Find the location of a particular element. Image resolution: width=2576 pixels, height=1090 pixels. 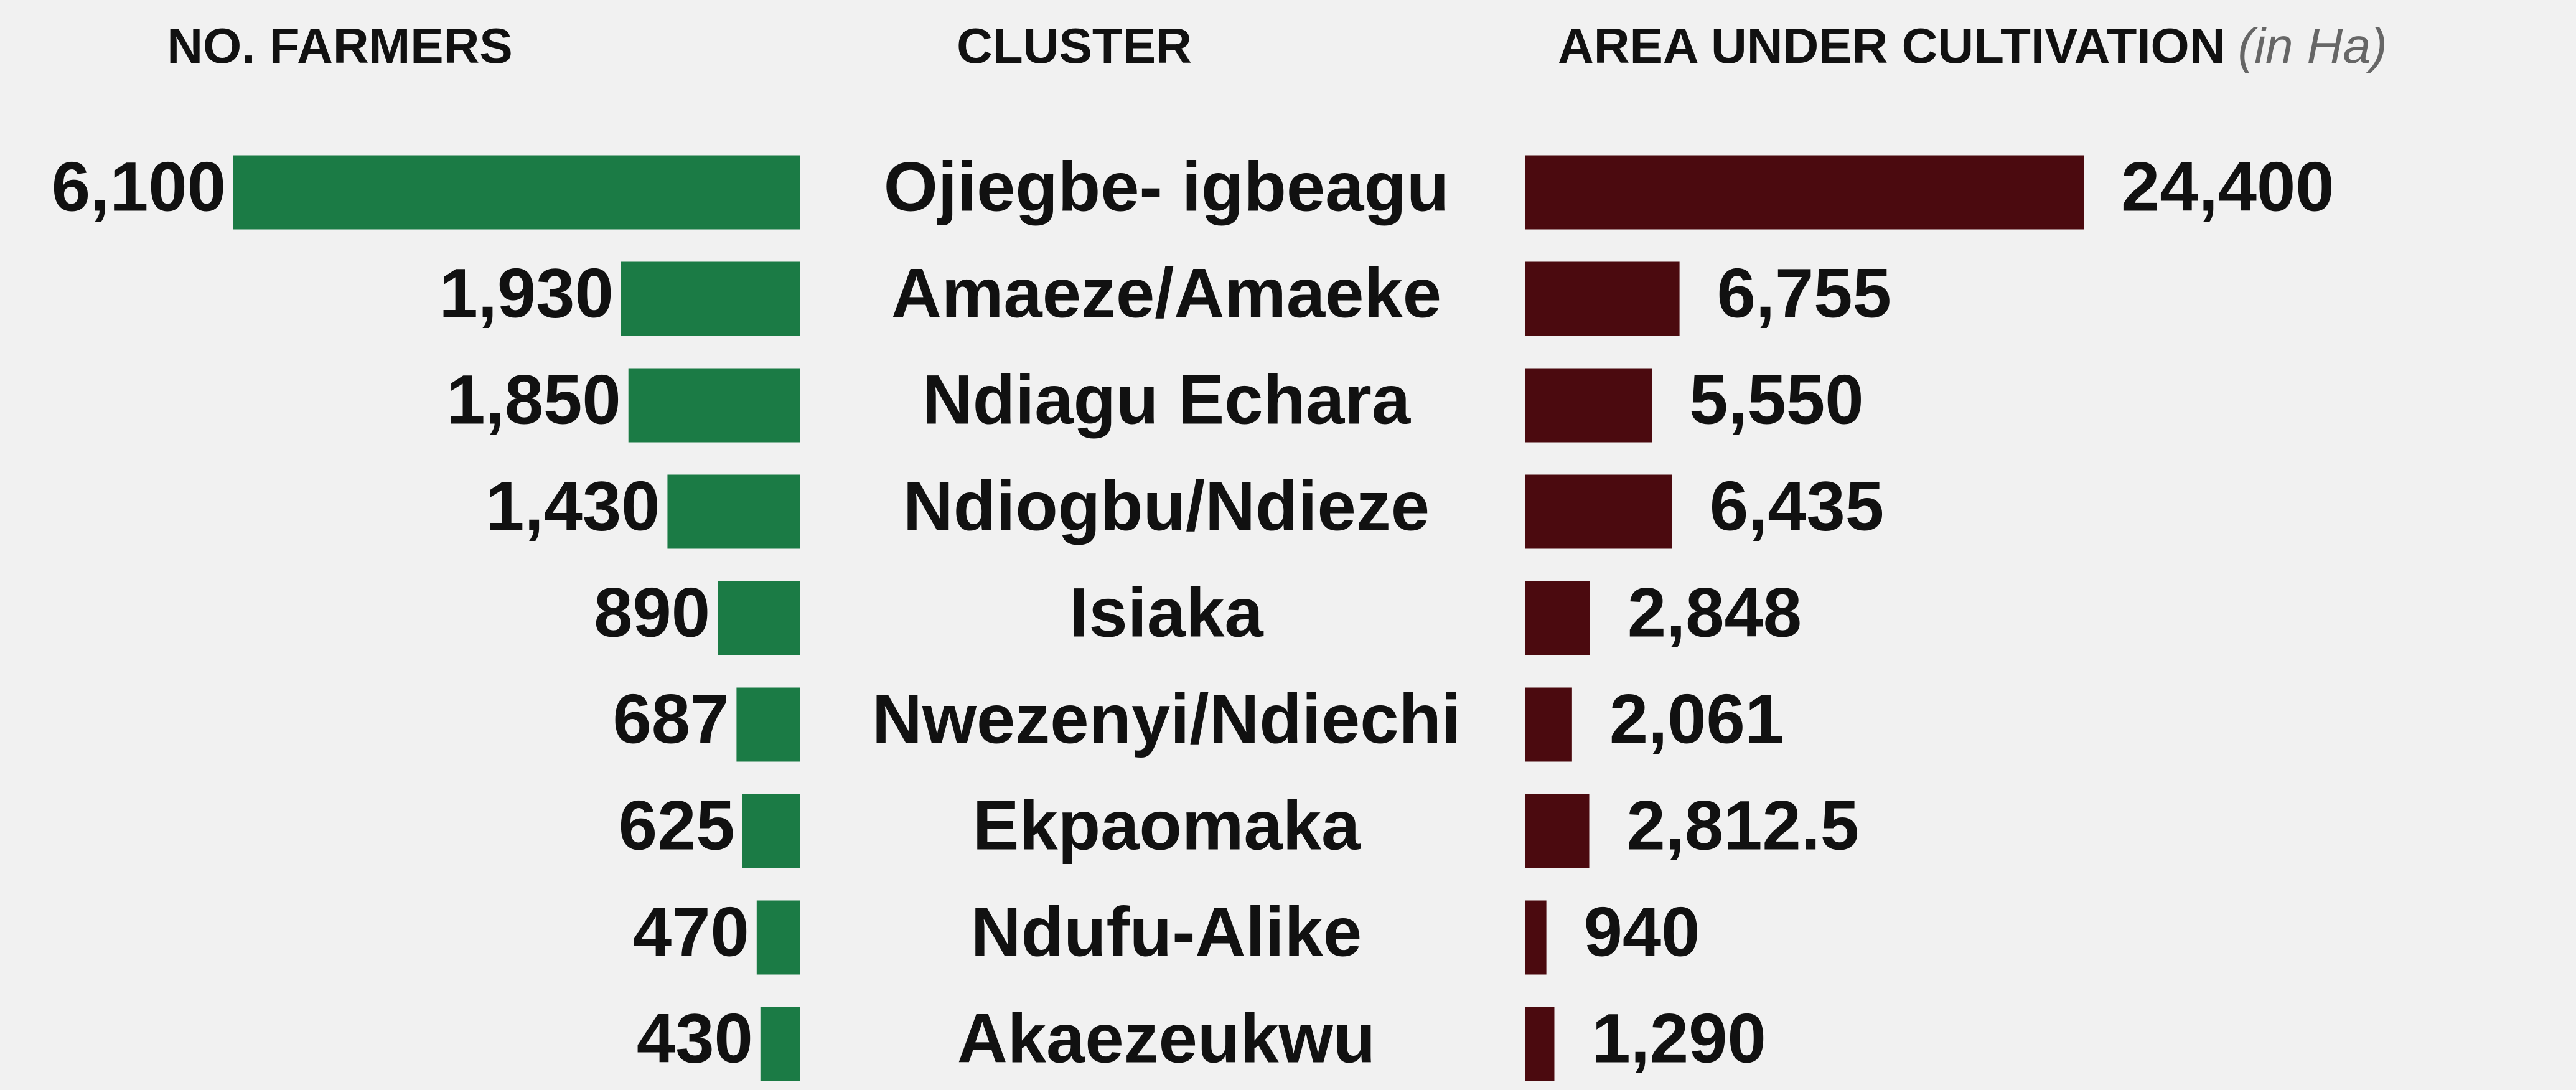

value-label: 1,850 is located at coordinates (533, 400).